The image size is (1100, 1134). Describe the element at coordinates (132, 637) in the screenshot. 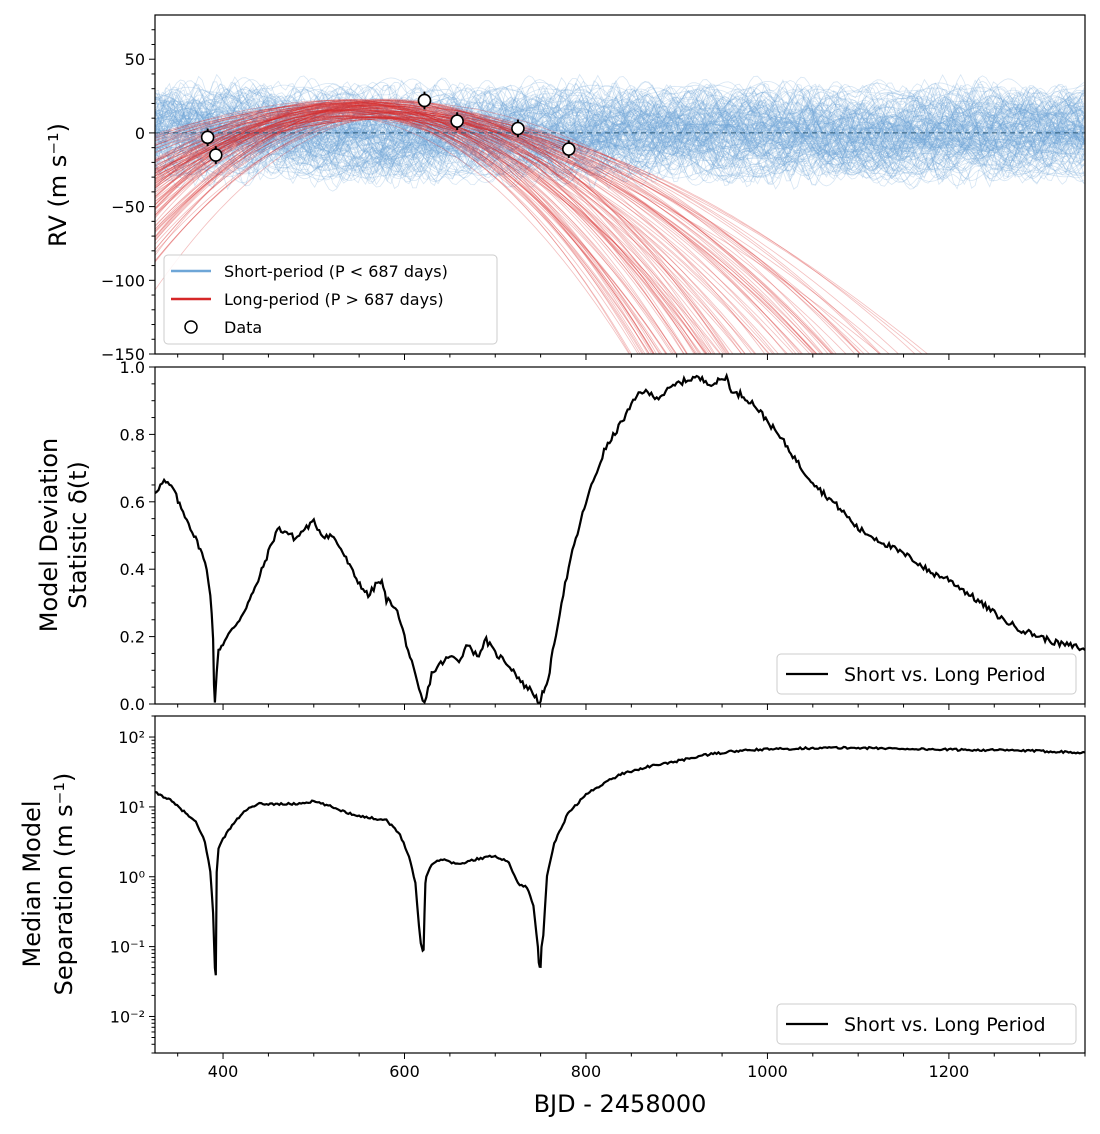

I see `y-tick-label: 0.2` at that location.